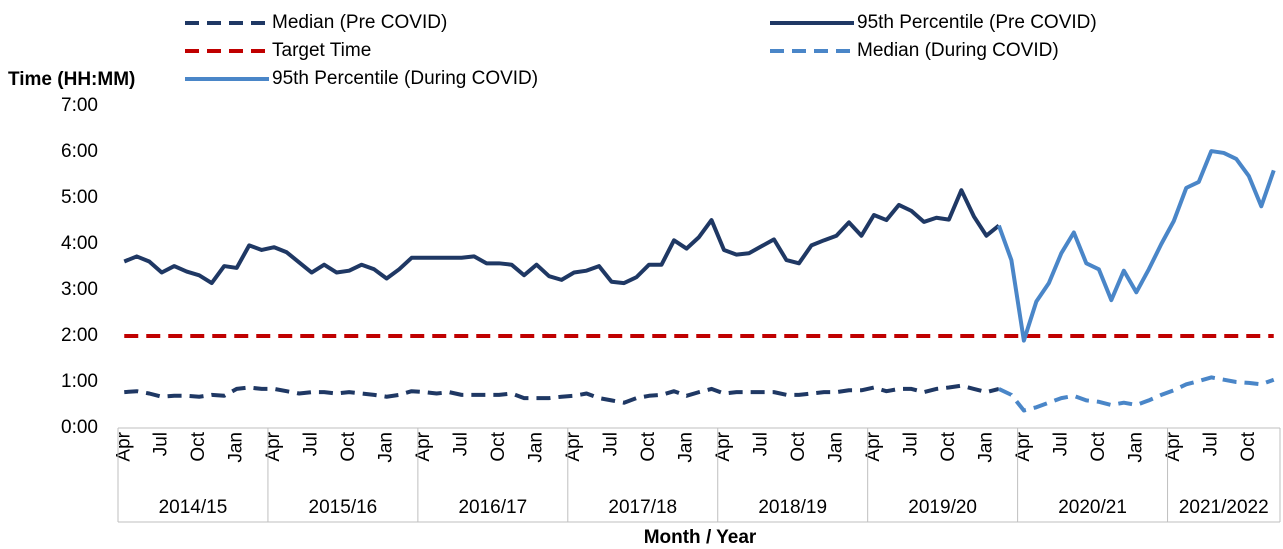 This screenshot has height=549, width=1283. I want to click on legend-label: 95th Percentile (During COVID), so click(405, 78).